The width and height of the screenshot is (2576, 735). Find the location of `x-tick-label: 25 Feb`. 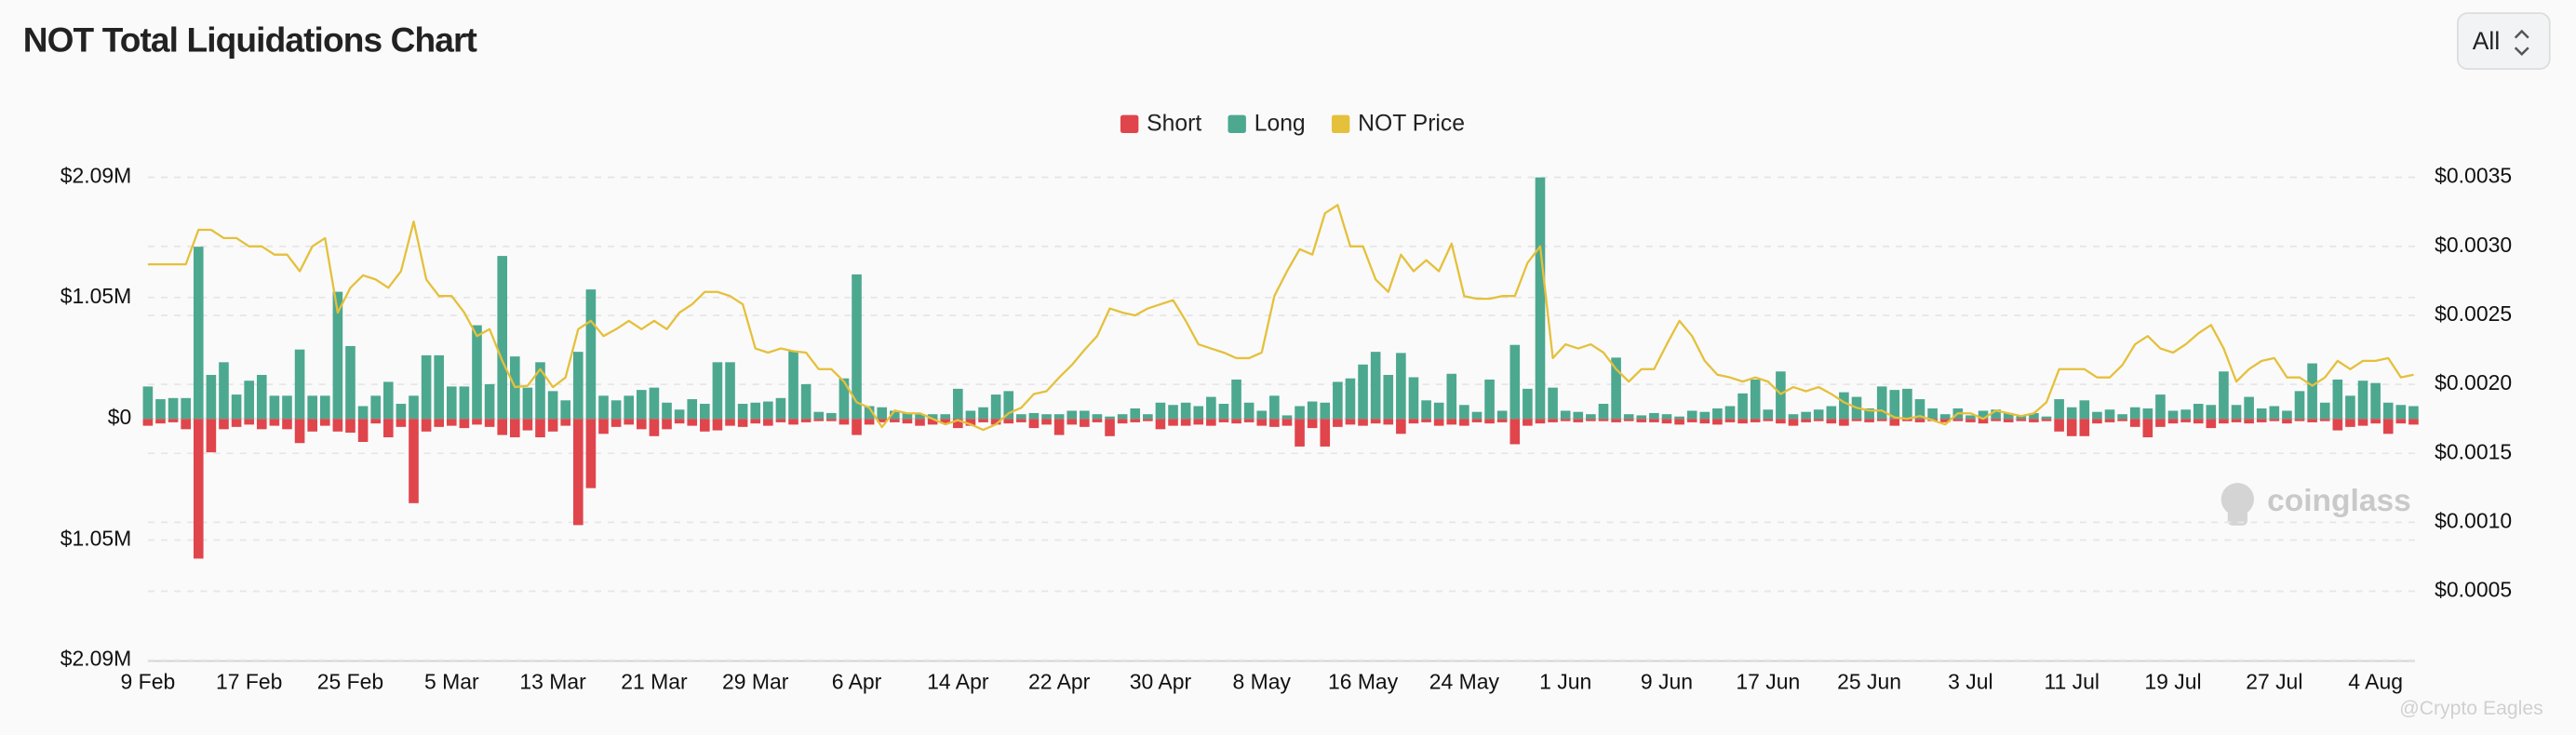

x-tick-label: 25 Feb is located at coordinates (350, 681).